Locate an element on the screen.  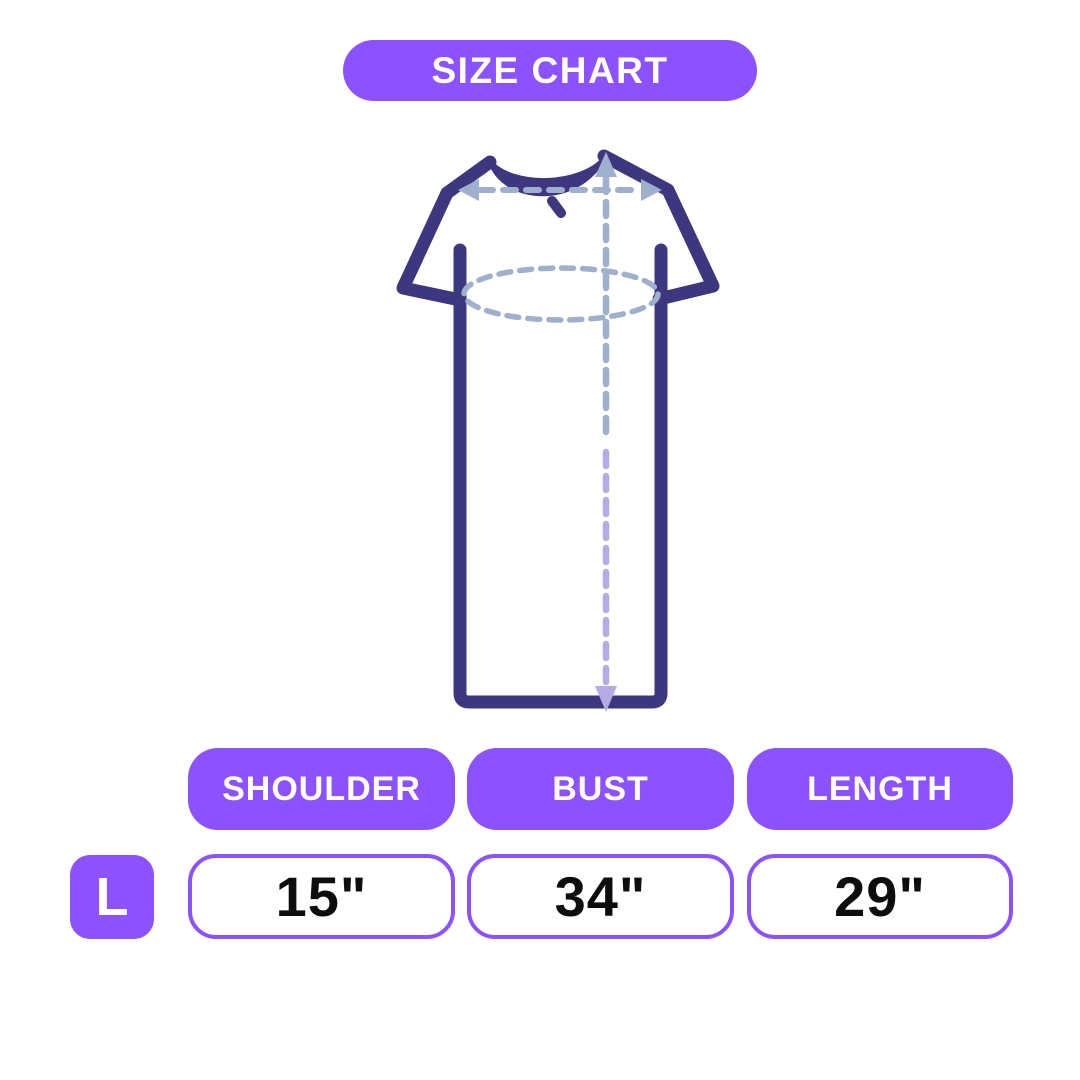
size-badge: L is located at coordinates (112, 897).